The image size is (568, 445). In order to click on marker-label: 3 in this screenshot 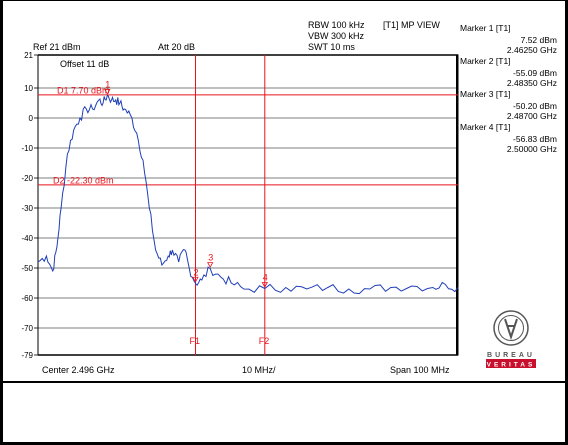, I will do `click(210, 258)`.